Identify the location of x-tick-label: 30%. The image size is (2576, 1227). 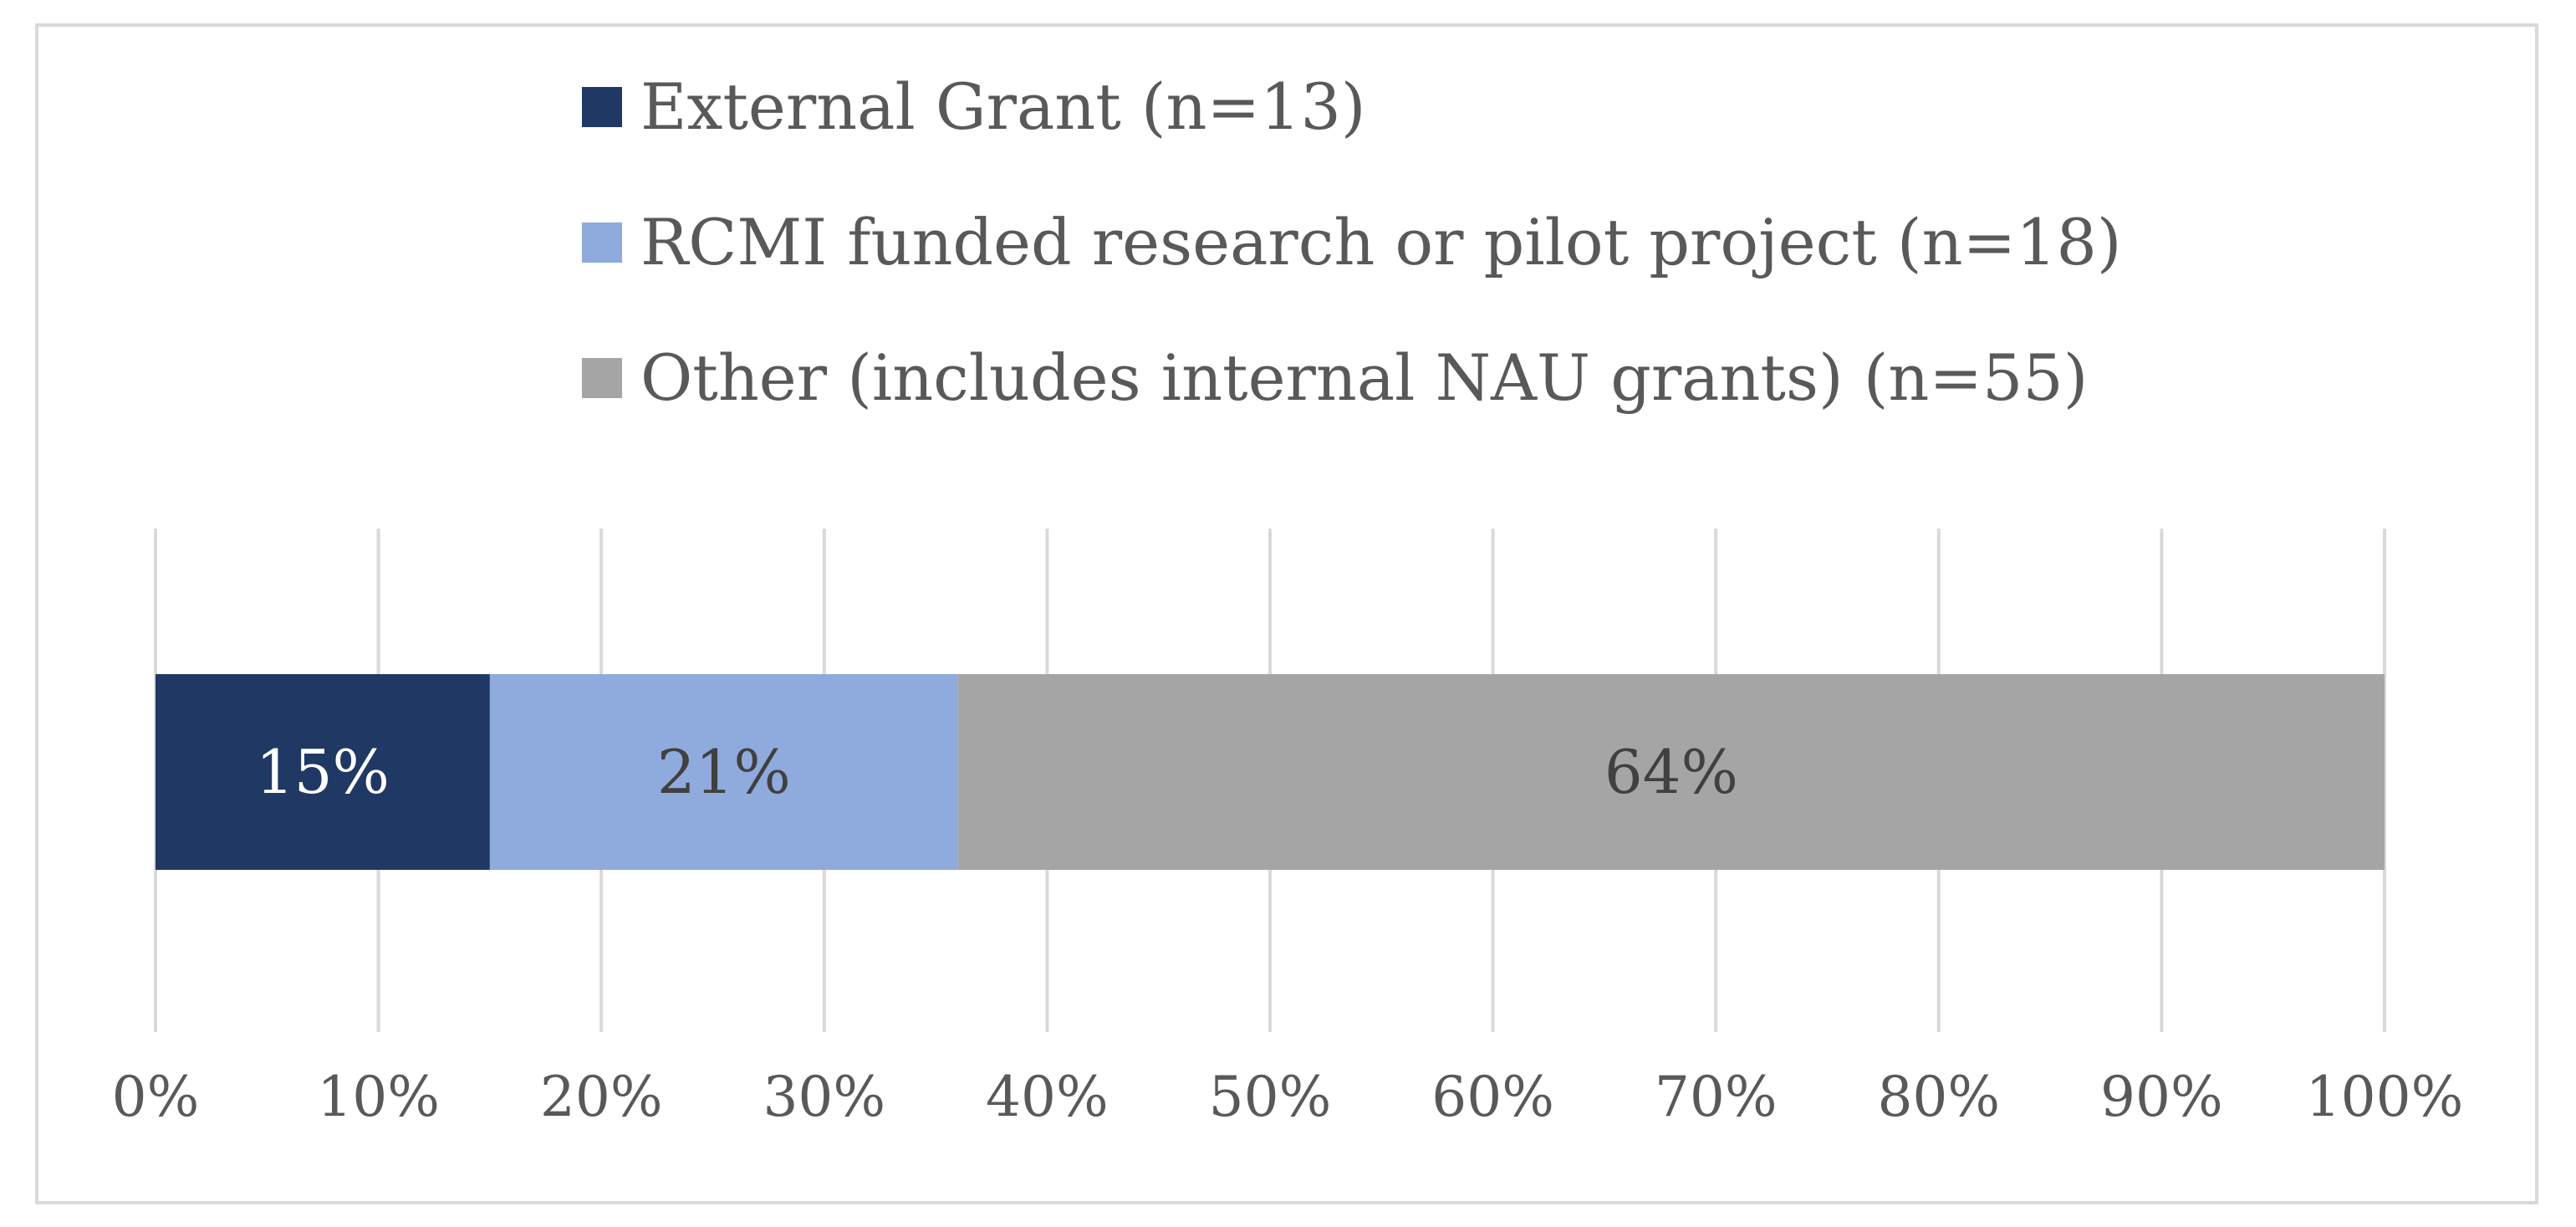
(824, 1097).